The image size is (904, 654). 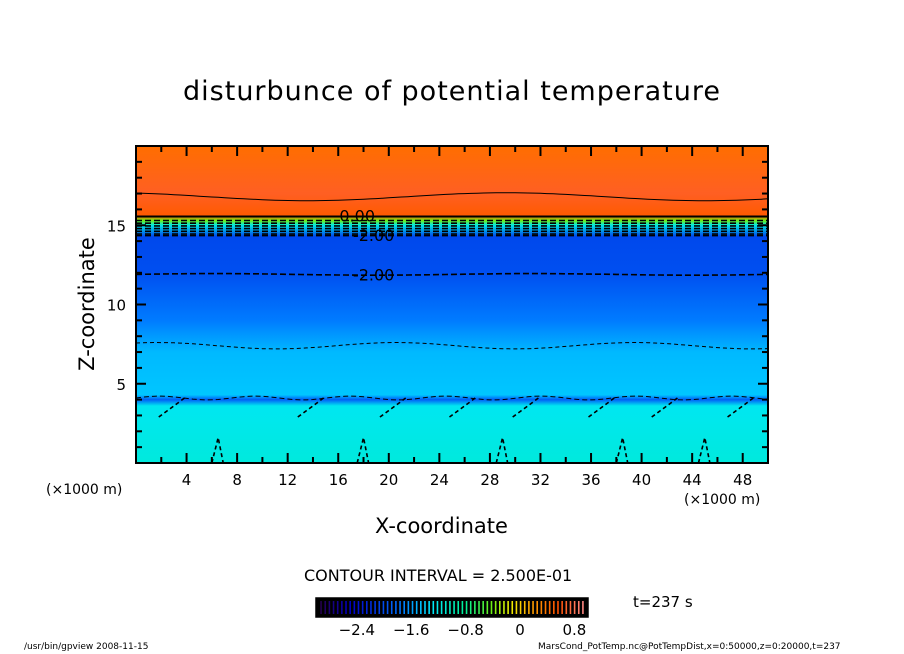 What do you see at coordinates (237, 480) in the screenshot?
I see `x-tick-label: 8` at bounding box center [237, 480].